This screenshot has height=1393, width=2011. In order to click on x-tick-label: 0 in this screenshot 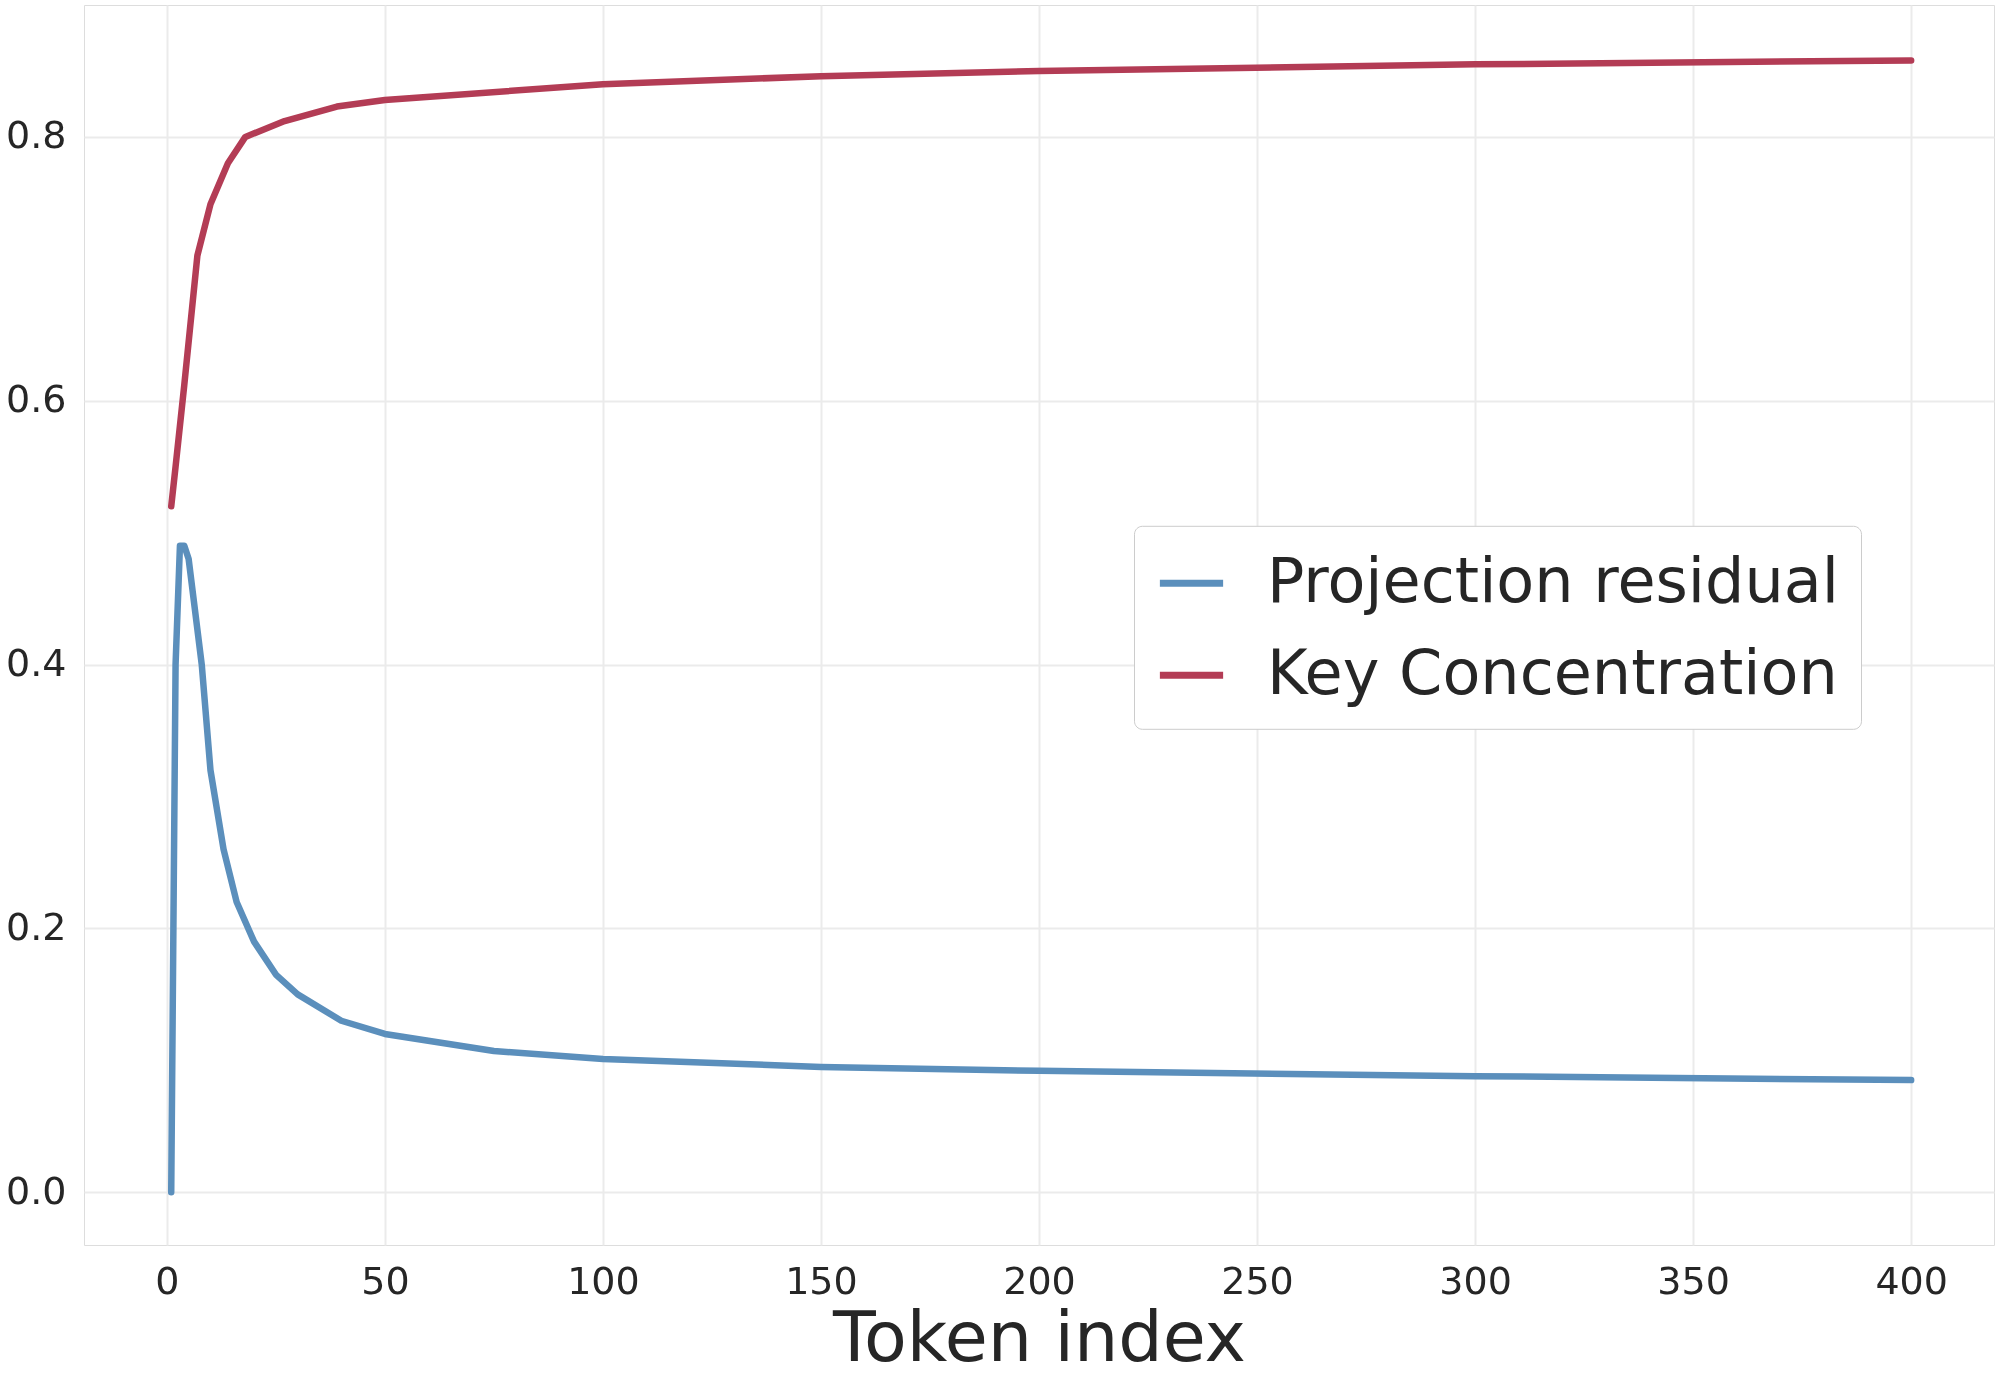, I will do `click(167, 1280)`.